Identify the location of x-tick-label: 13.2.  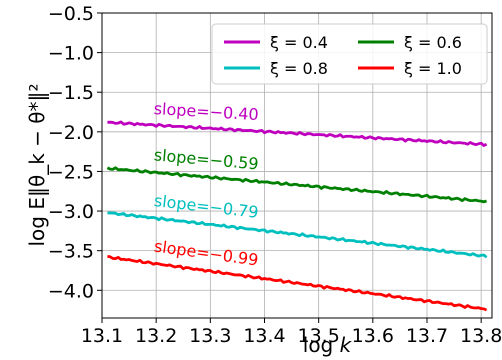
(156, 336).